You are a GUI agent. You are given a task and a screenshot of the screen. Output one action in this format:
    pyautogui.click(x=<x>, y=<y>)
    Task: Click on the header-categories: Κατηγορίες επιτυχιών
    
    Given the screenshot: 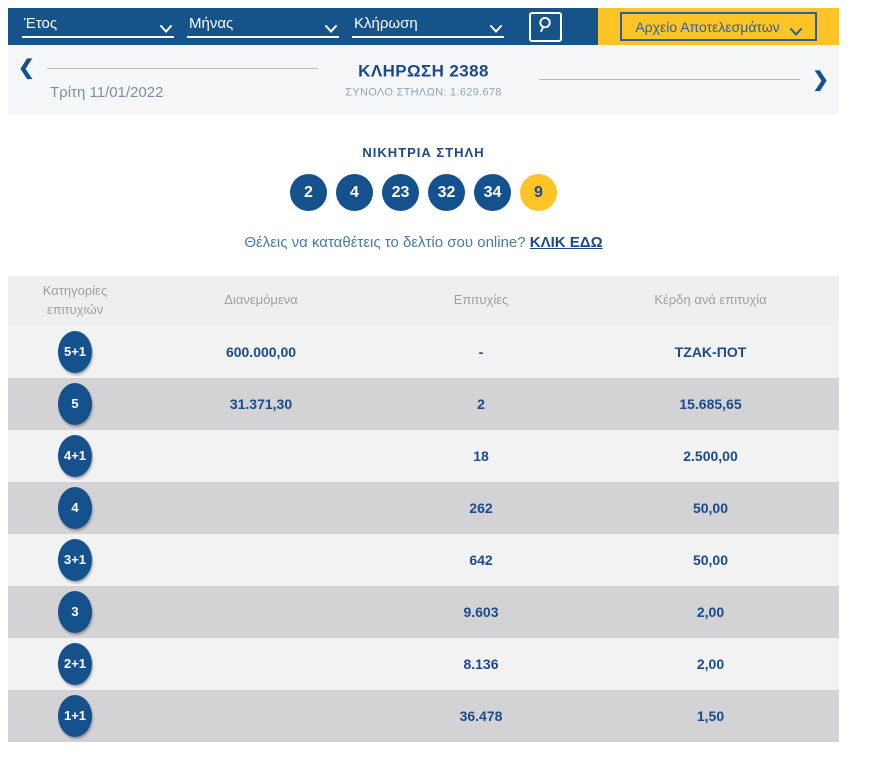 What is the action you would take?
    pyautogui.click(x=75, y=300)
    